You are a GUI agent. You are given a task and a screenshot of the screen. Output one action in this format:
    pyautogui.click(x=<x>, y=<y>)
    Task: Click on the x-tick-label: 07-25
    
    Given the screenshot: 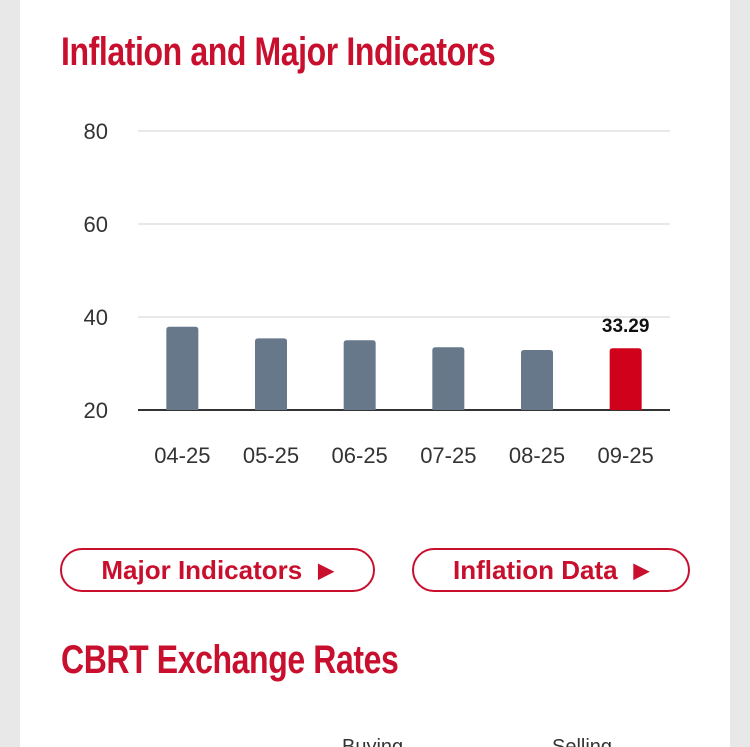 What is the action you would take?
    pyautogui.click(x=448, y=455)
    